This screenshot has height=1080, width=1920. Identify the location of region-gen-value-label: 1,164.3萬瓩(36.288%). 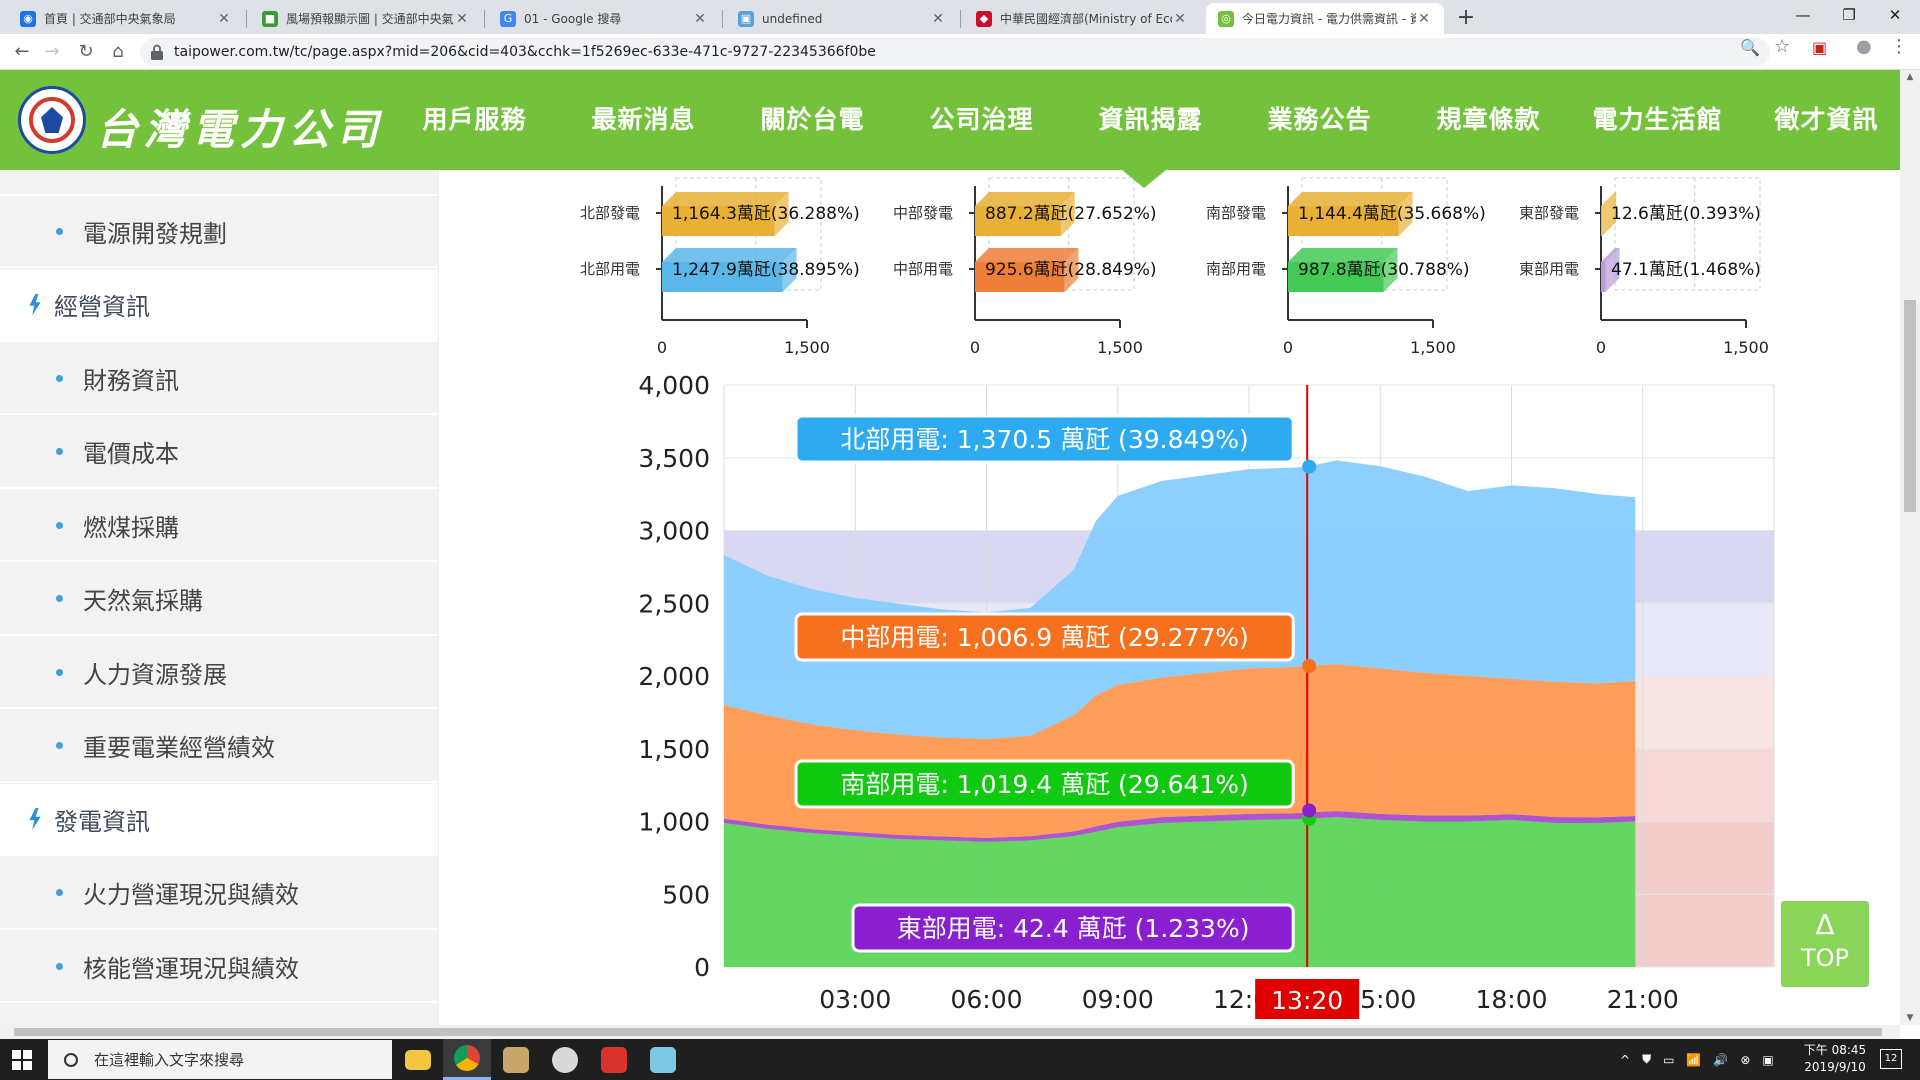
(766, 214).